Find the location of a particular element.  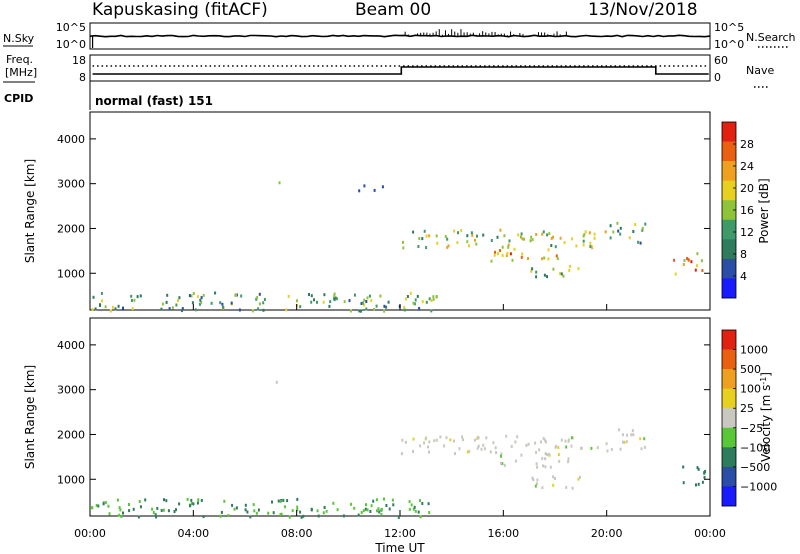

velocity-unit-superscript: -1 is located at coordinates (763, 381).